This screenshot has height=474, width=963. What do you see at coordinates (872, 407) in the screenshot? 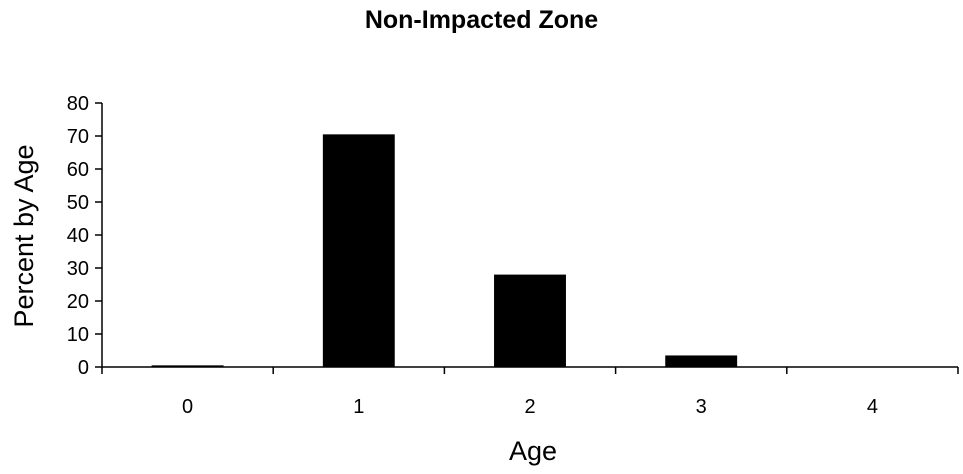
I see `x-tick-label: 4` at bounding box center [872, 407].